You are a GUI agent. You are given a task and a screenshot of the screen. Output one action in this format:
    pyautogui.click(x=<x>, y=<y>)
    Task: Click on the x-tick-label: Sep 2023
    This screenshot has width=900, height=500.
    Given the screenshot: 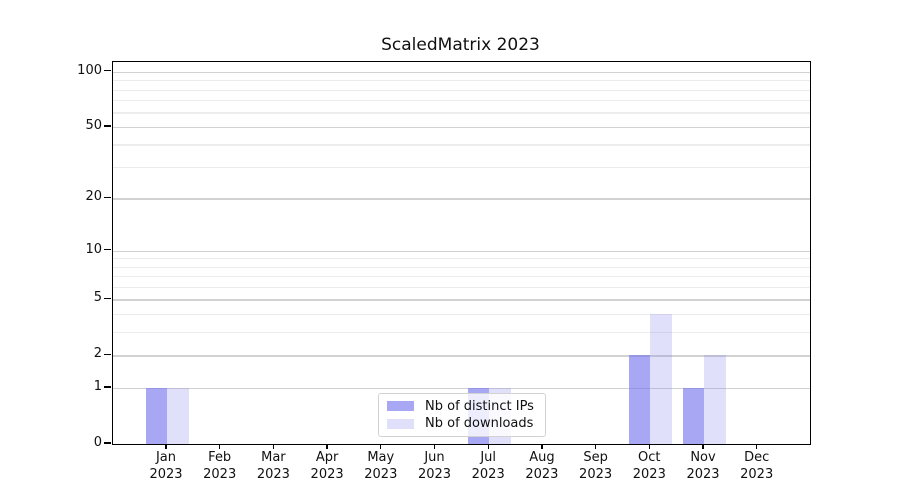 What is the action you would take?
    pyautogui.click(x=596, y=466)
    